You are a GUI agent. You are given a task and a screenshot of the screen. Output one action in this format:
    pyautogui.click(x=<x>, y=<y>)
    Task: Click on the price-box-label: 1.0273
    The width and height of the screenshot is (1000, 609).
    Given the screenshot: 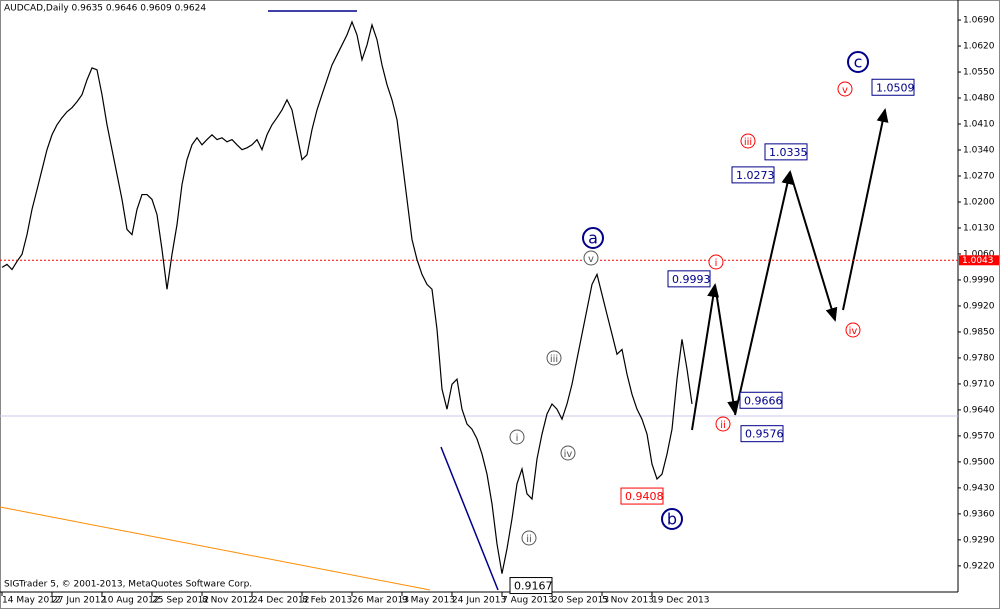 What is the action you would take?
    pyautogui.click(x=755, y=175)
    